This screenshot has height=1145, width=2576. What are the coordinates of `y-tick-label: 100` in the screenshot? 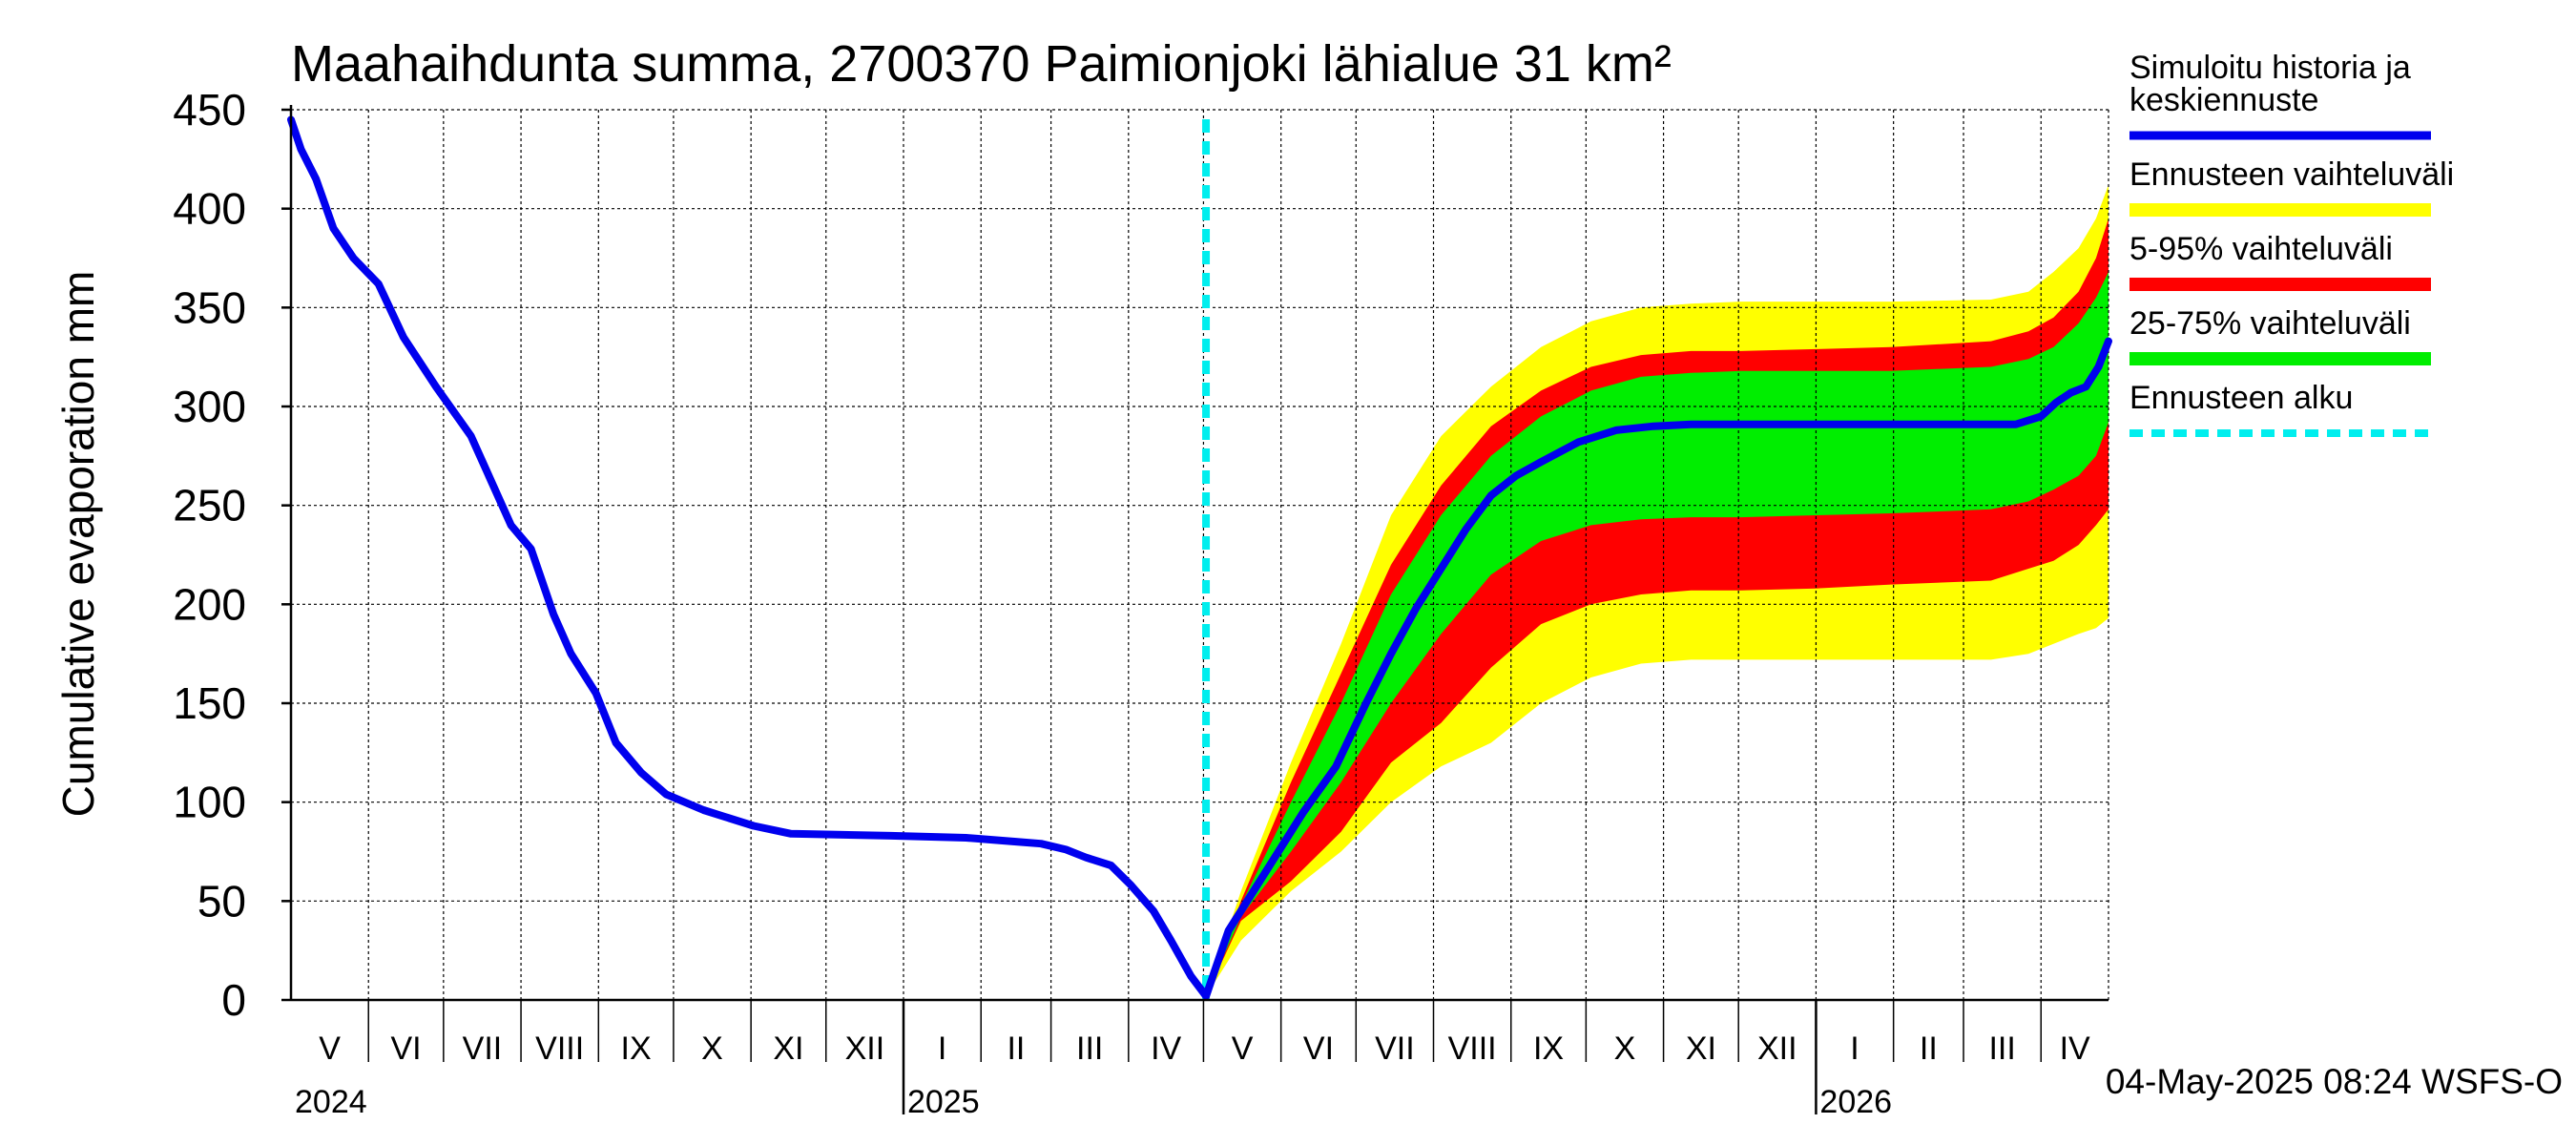 It's located at (209, 802).